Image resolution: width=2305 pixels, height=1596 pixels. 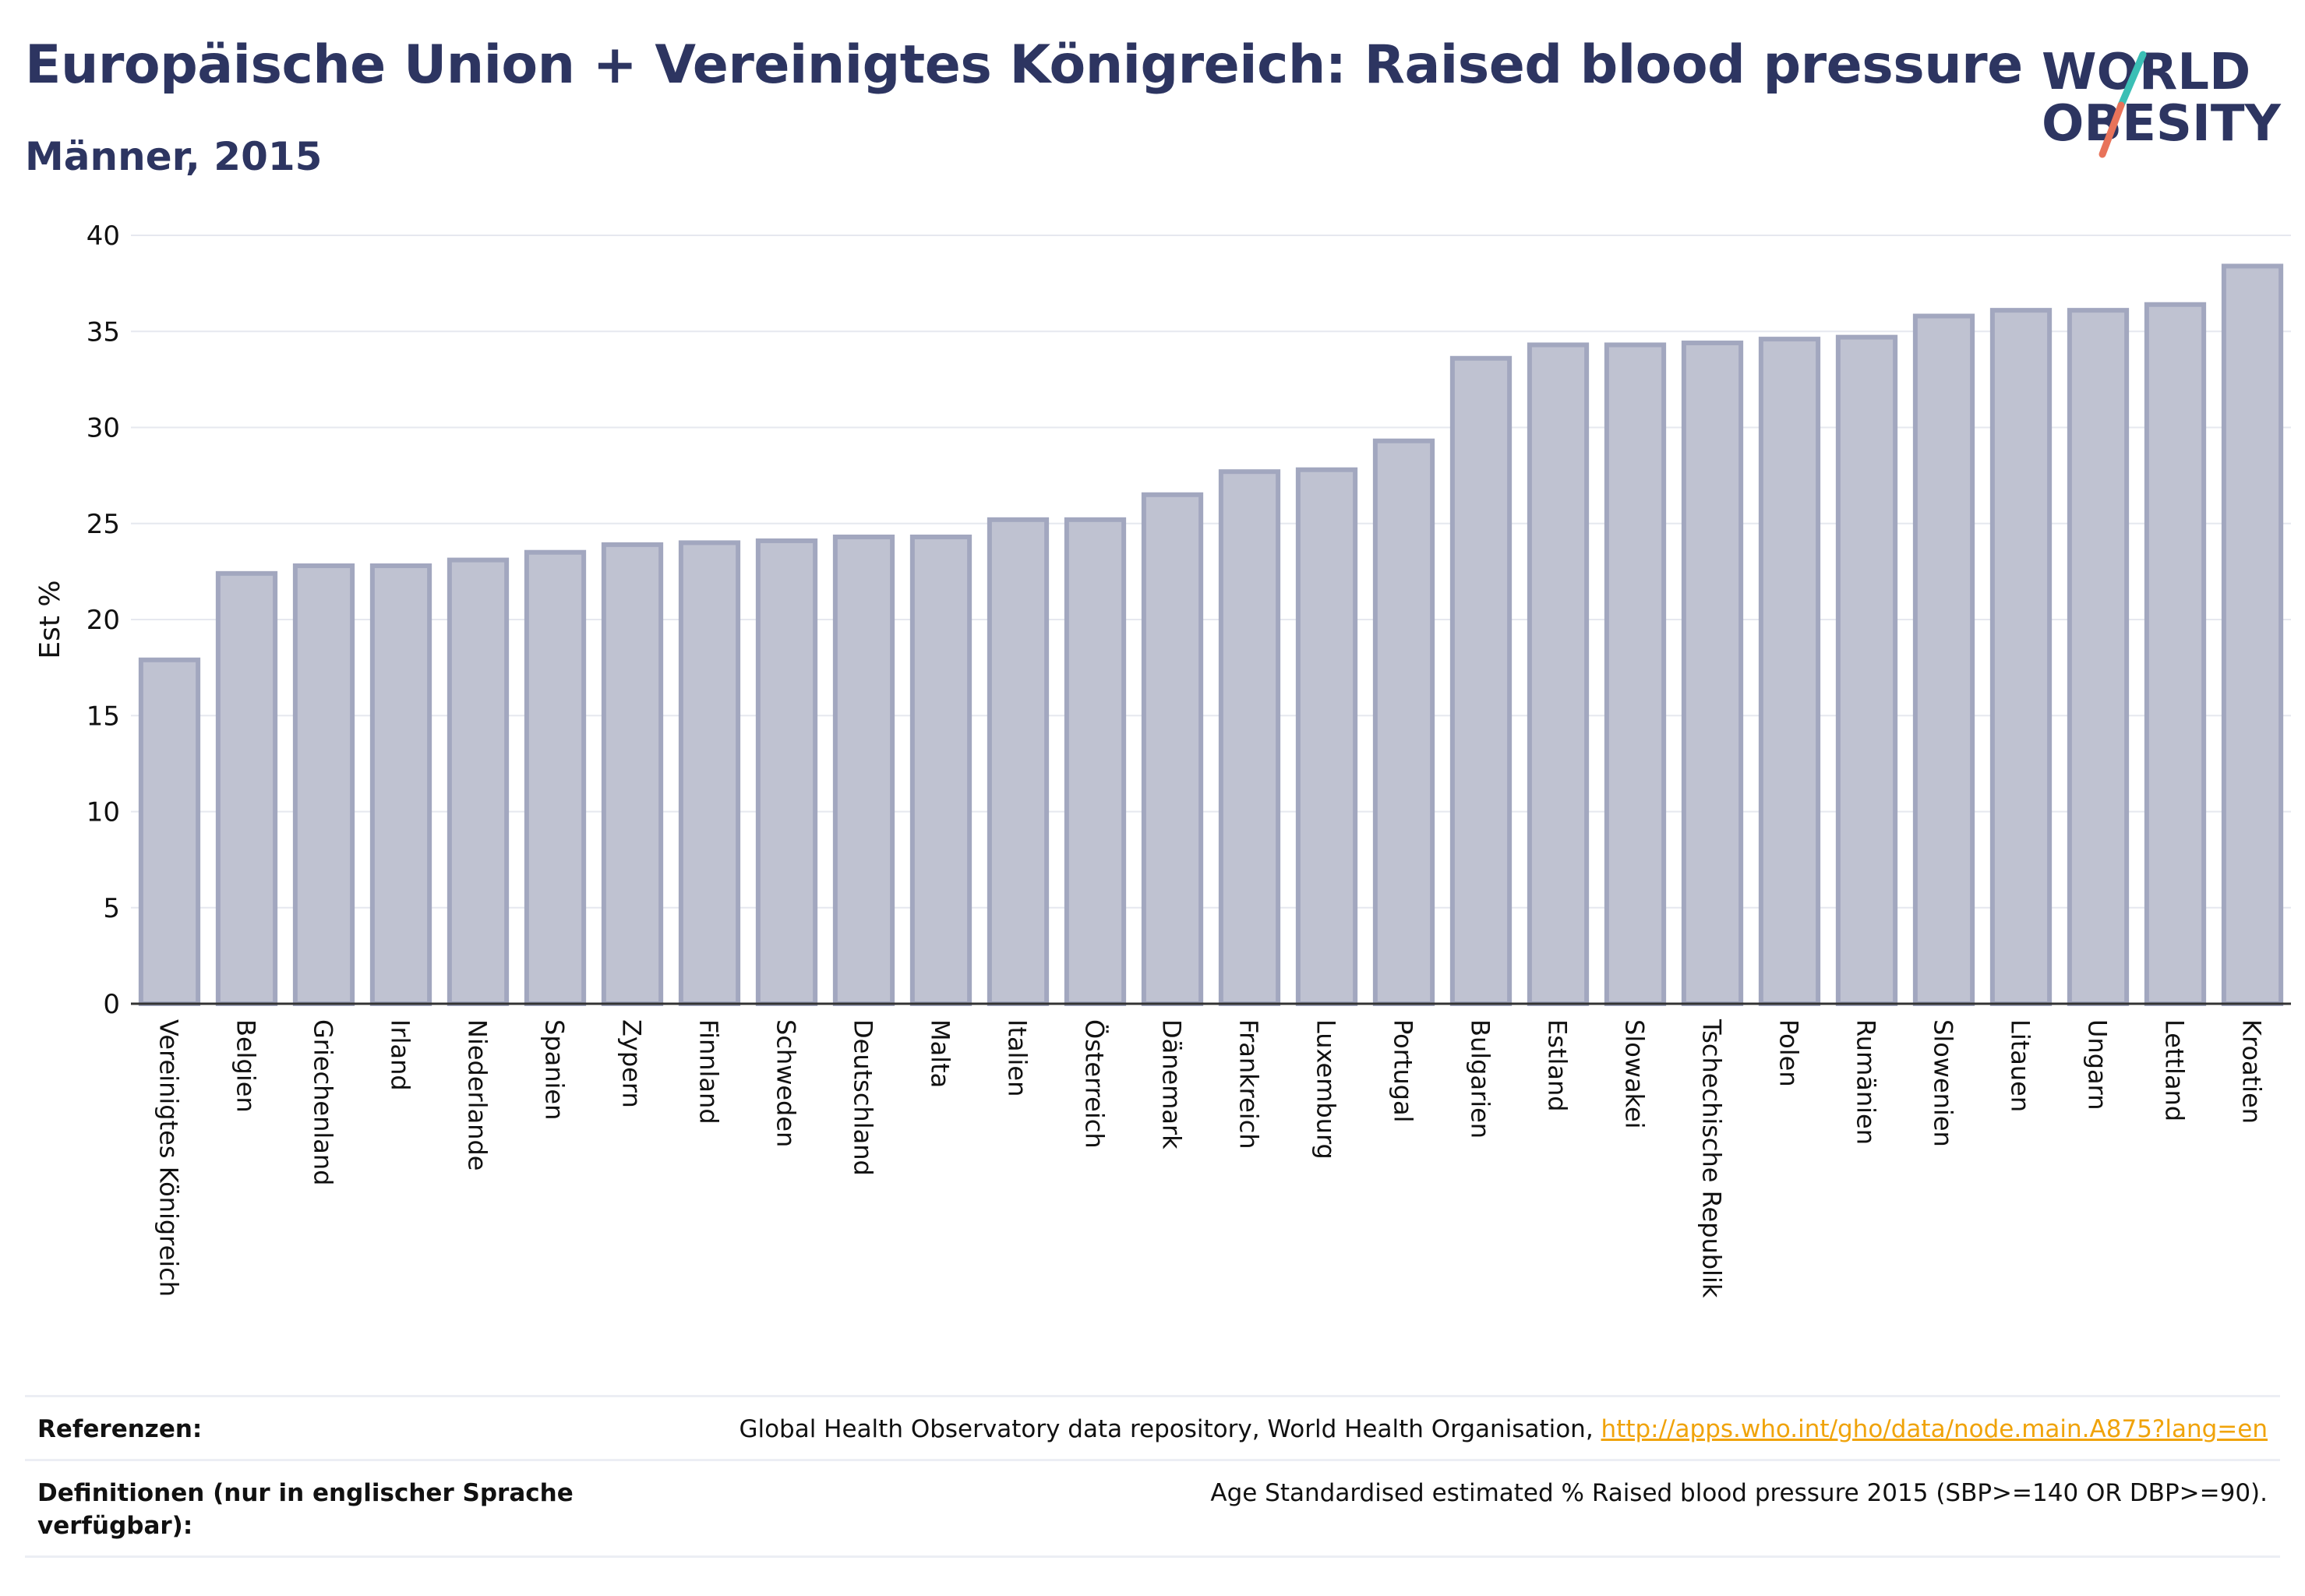 I want to click on x-tick-label: Frankreich, so click(x=1249, y=1084).